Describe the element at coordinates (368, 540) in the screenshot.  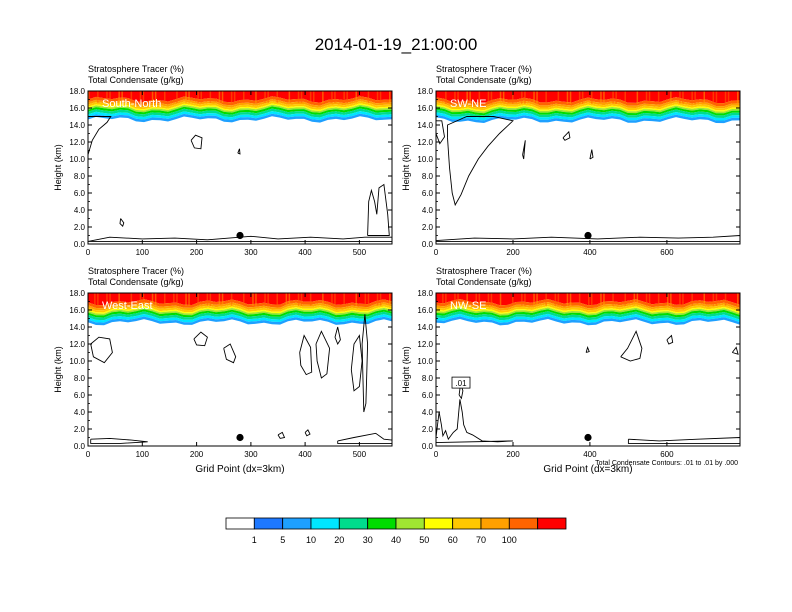
I see `colorbar-label: 30` at that location.